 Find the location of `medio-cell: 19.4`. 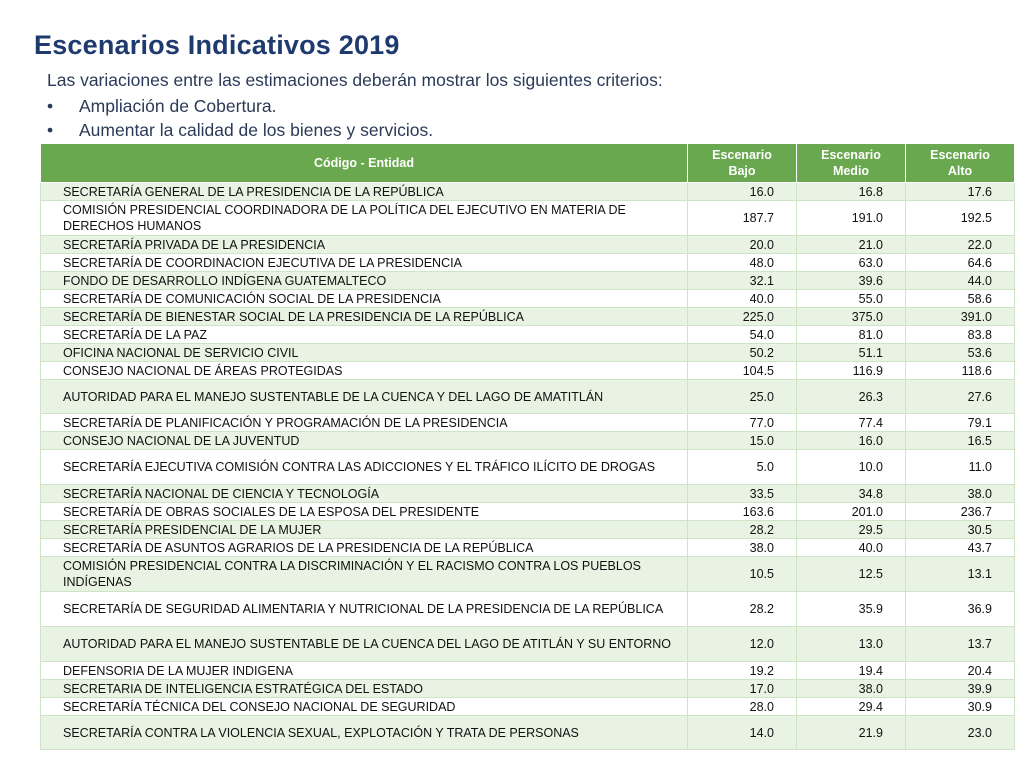

medio-cell: 19.4 is located at coordinates (851, 670).